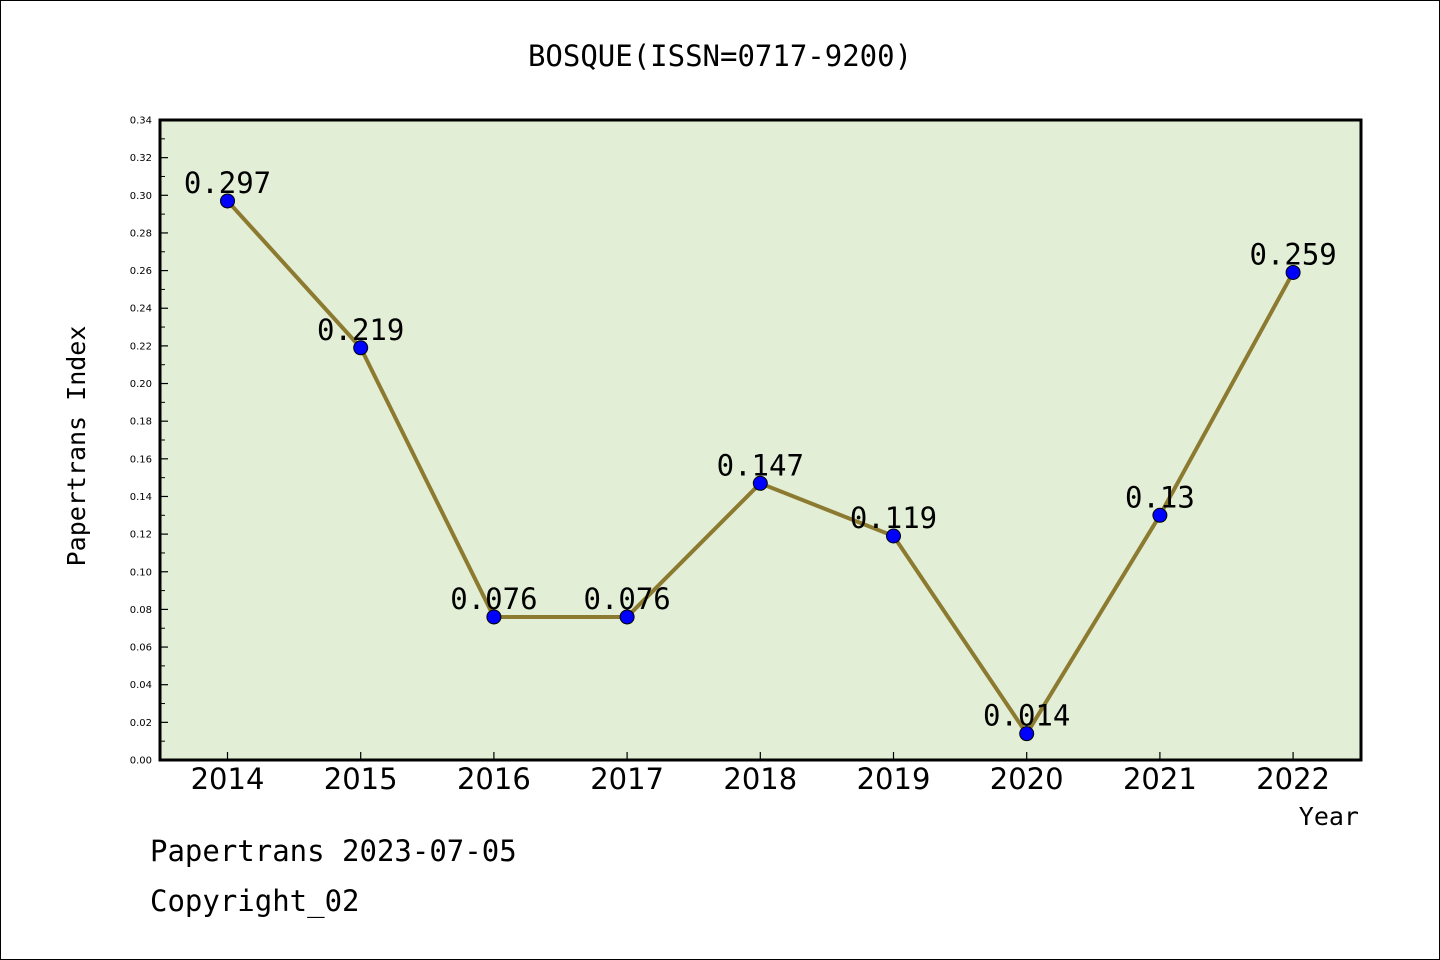 This screenshot has height=960, width=1440. What do you see at coordinates (760, 779) in the screenshot?
I see `x-tick-label: 2018` at bounding box center [760, 779].